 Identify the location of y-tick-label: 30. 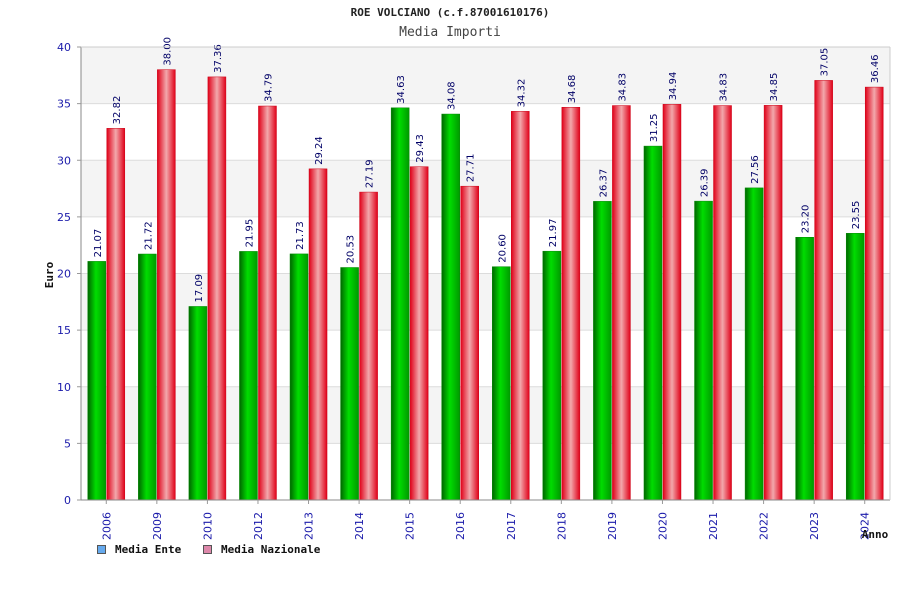
(64, 160).